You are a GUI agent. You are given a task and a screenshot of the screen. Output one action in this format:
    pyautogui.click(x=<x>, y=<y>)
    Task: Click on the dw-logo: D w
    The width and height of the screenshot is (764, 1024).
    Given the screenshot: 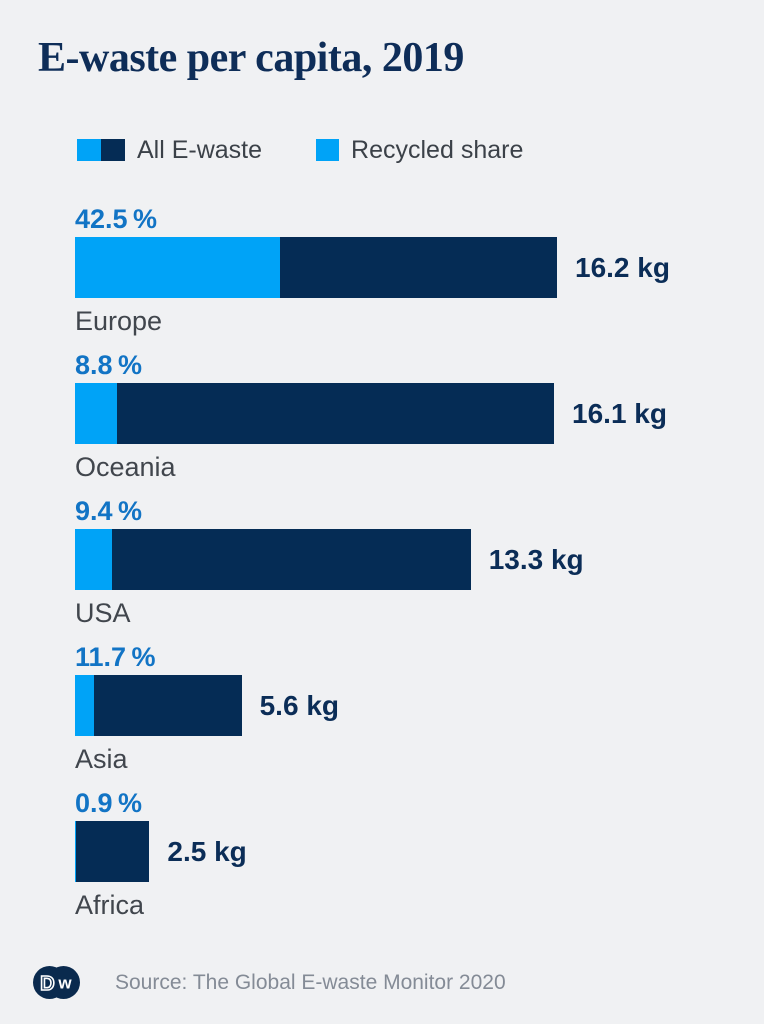 What is the action you would take?
    pyautogui.click(x=56, y=982)
    